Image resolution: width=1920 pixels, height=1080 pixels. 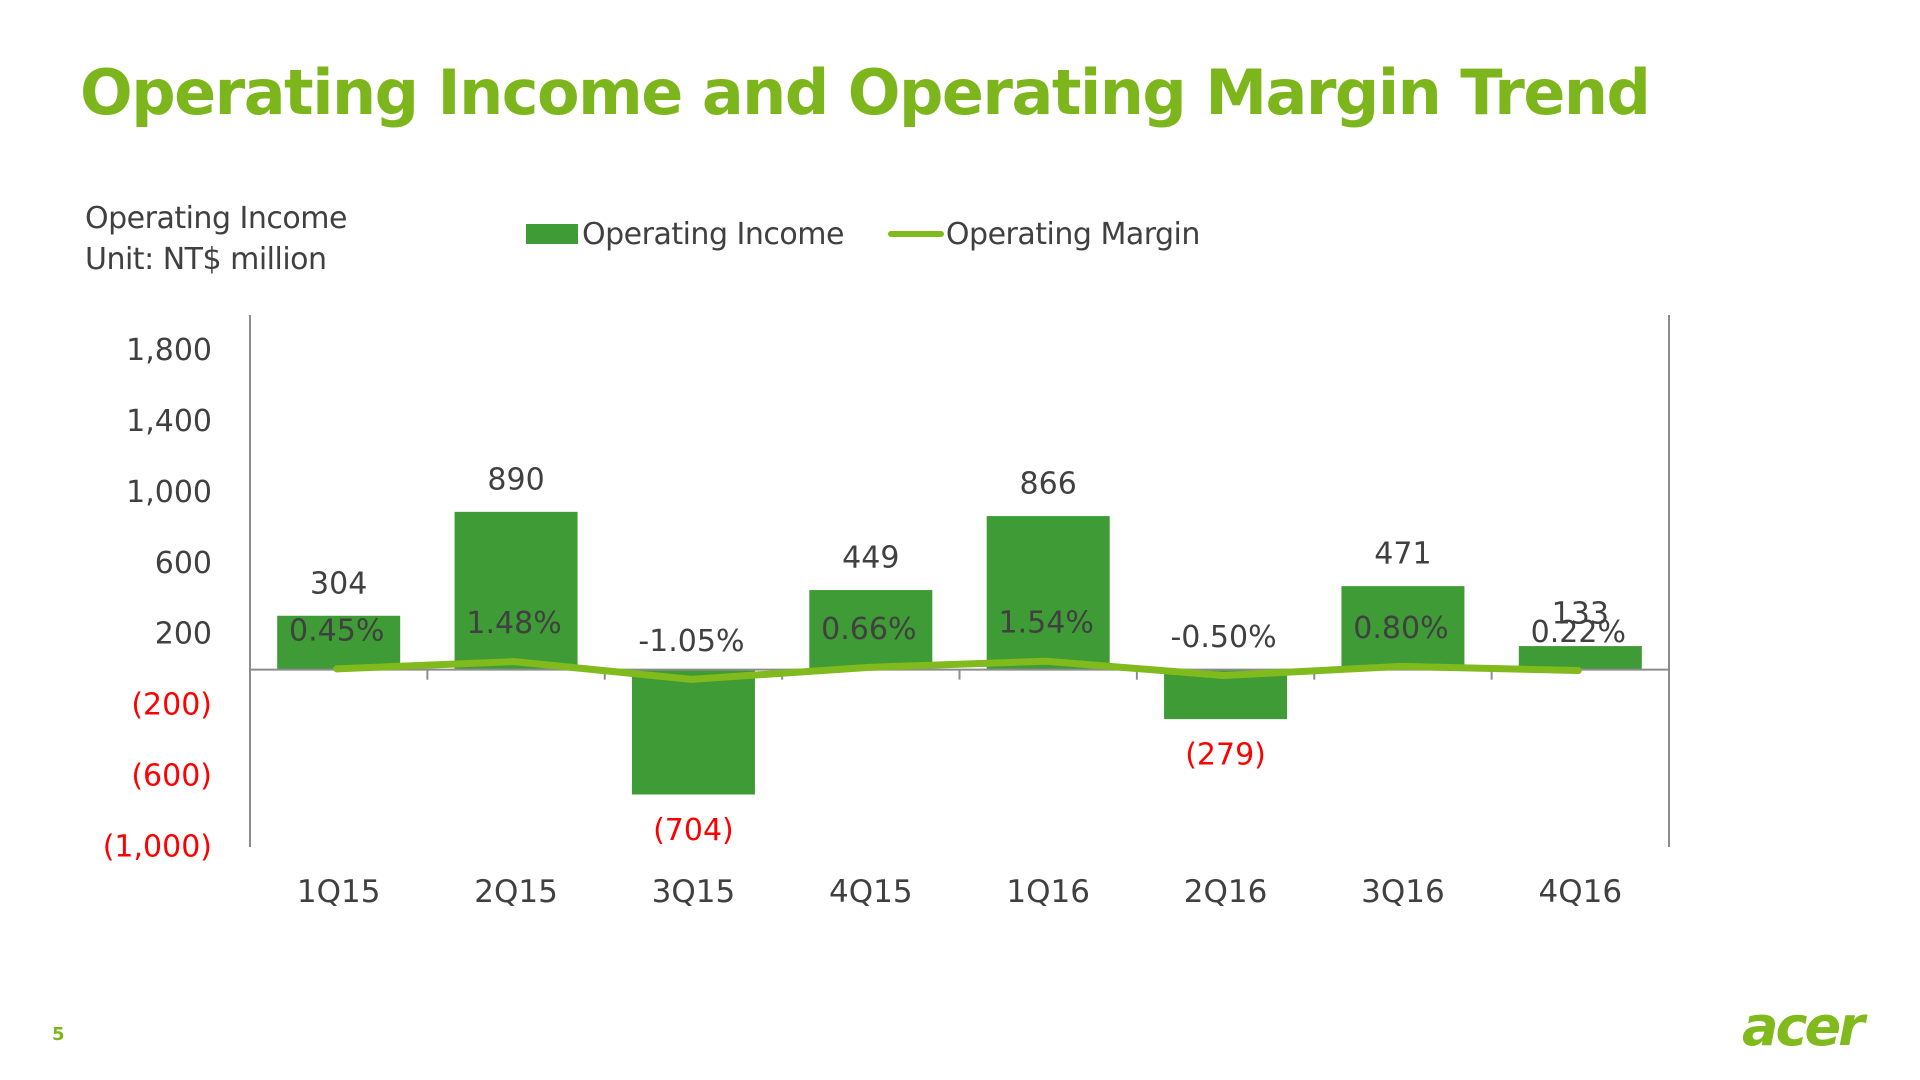 What do you see at coordinates (1581, 892) in the screenshot?
I see `x-tick-label: 4Q16` at bounding box center [1581, 892].